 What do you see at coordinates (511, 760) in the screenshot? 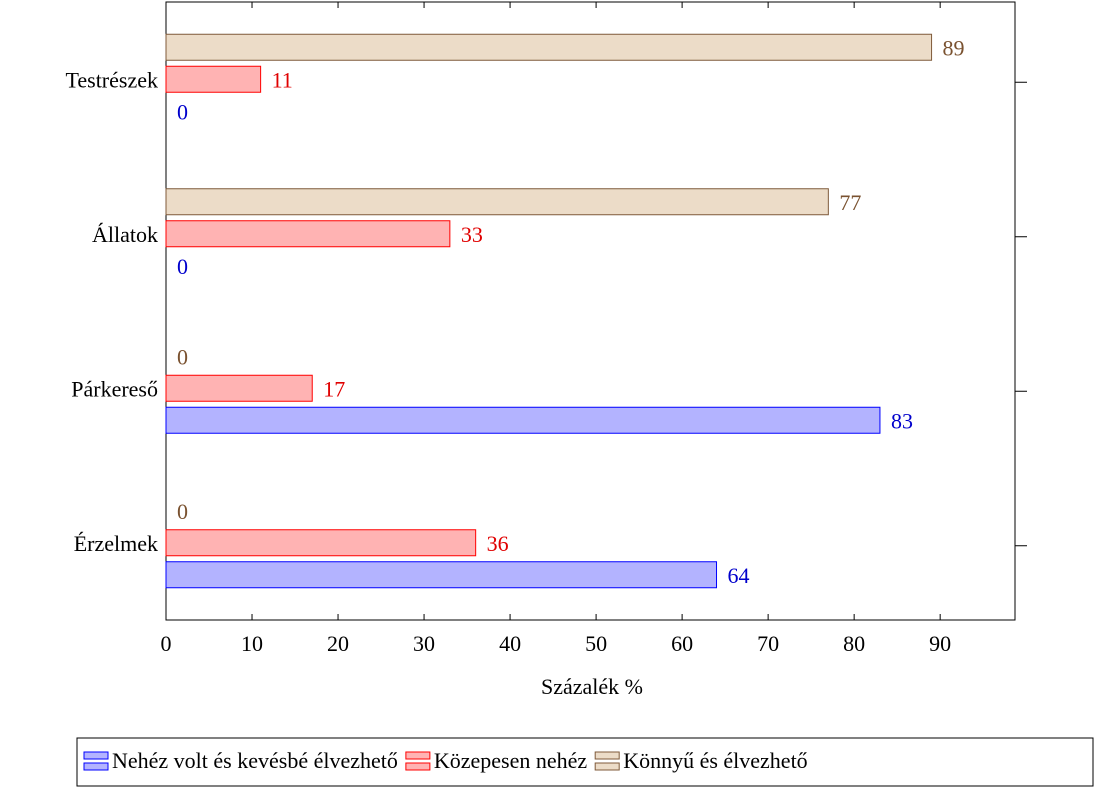
I see `legend-label: Közepesen nehéz` at bounding box center [511, 760].